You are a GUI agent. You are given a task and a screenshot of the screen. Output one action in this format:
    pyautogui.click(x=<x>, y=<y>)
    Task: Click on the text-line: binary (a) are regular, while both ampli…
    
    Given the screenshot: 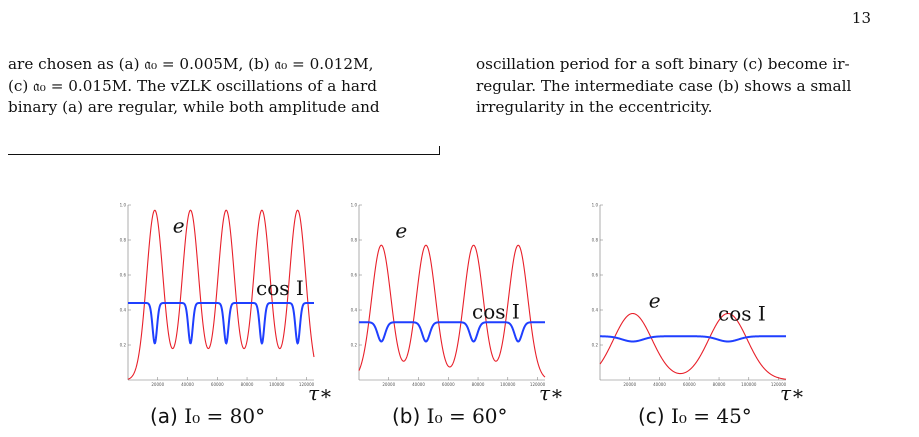 What is the action you would take?
    pyautogui.click(x=194, y=107)
    